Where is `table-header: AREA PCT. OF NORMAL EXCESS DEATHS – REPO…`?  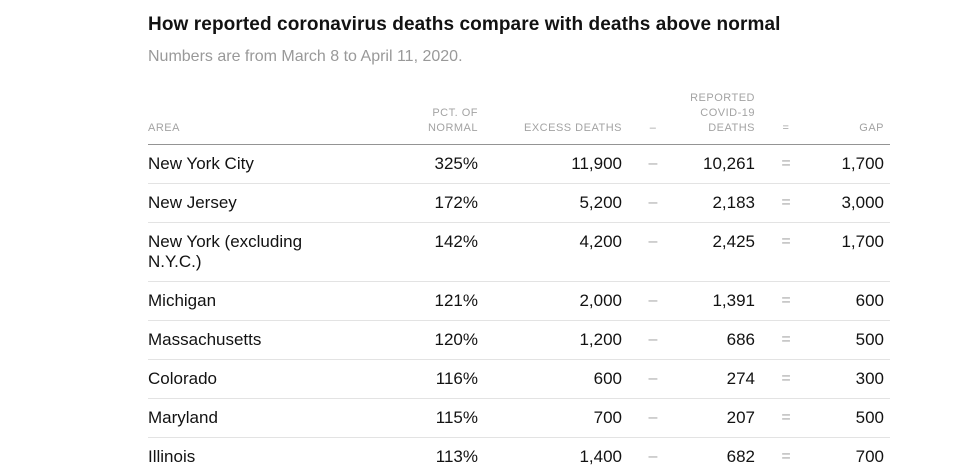
table-header: AREA PCT. OF NORMAL EXCESS DEATHS – REPO… is located at coordinates (519, 118).